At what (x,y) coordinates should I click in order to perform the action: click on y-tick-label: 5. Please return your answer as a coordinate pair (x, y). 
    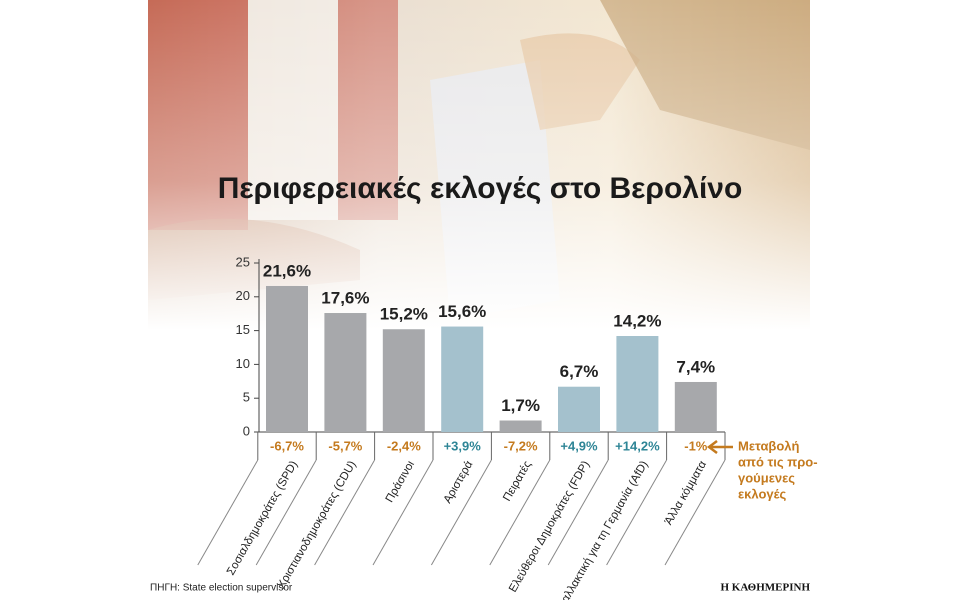
    Looking at the image, I should click on (246, 397).